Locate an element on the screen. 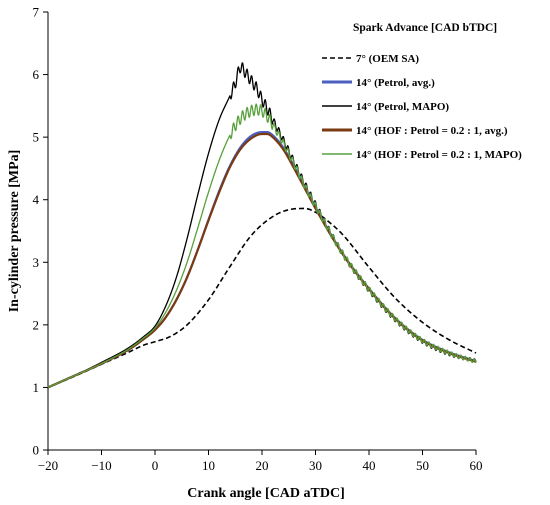 This screenshot has height=505, width=550. y-tick-label: 3 is located at coordinates (36, 262).